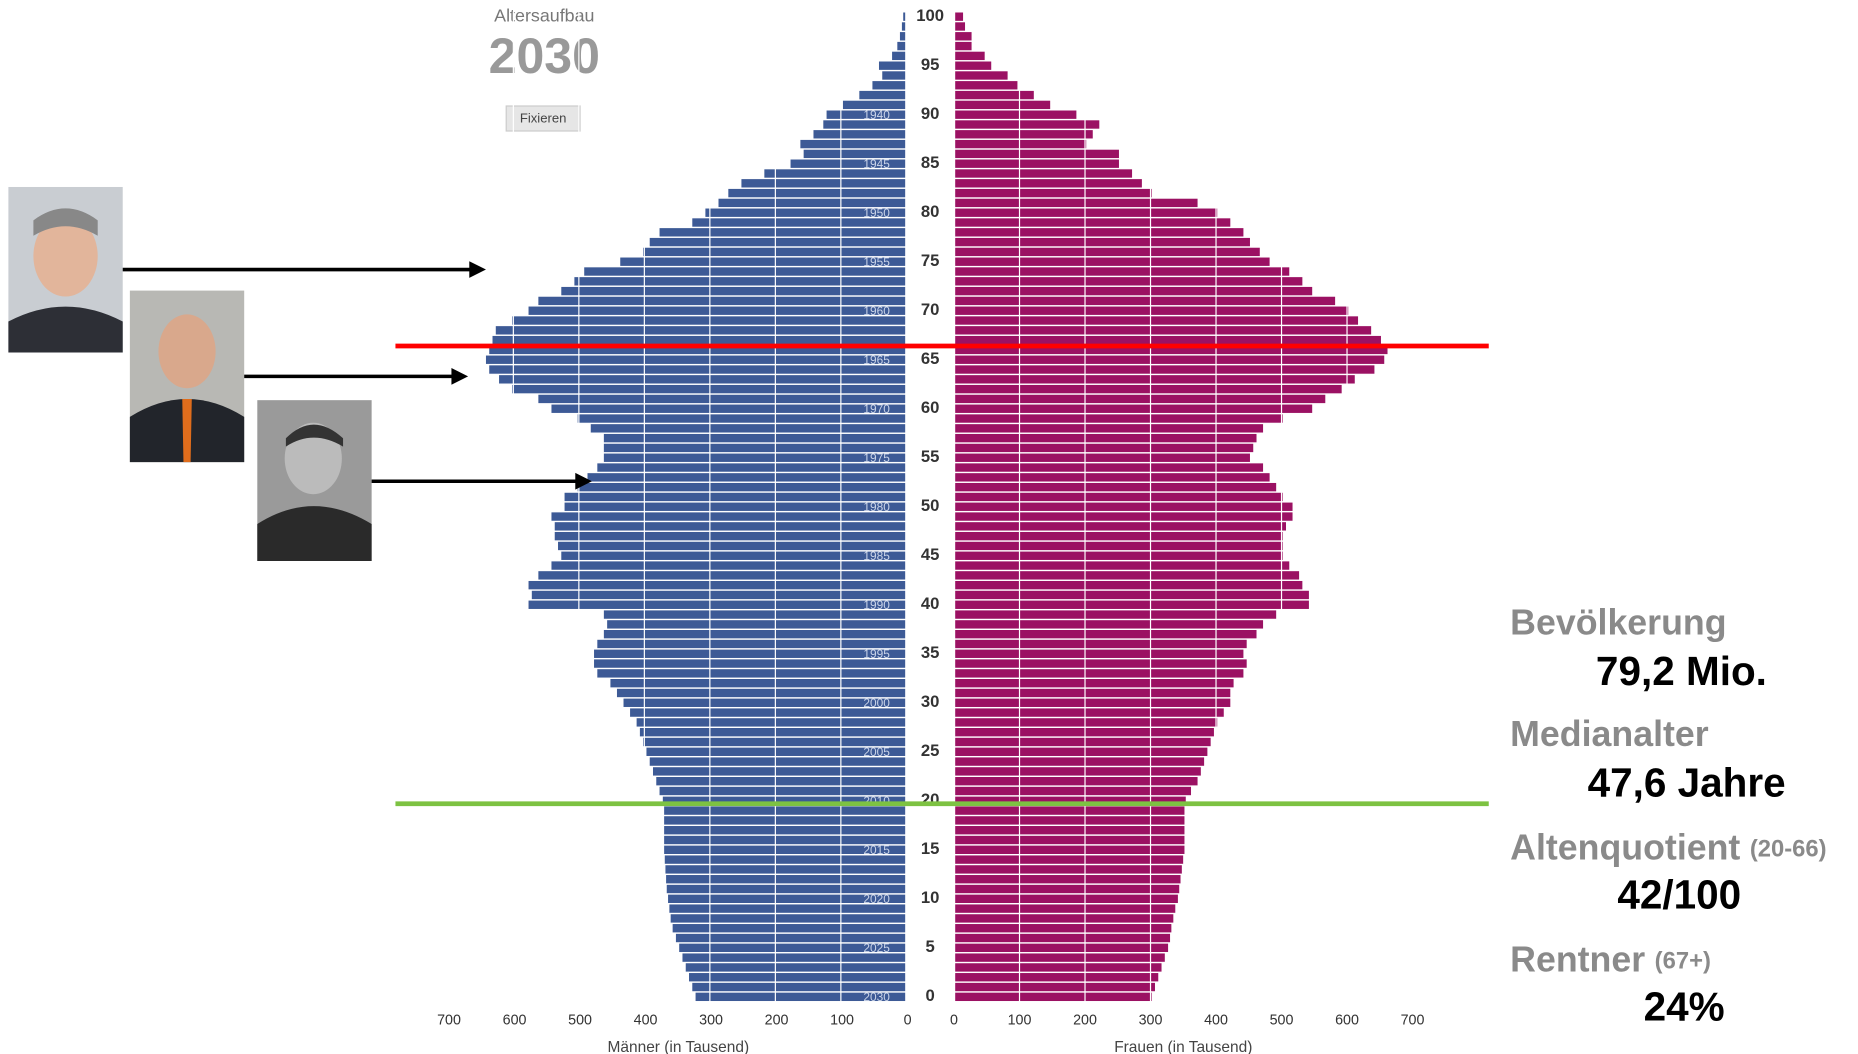 This screenshot has height=1054, width=1858. Describe the element at coordinates (1618, 623) in the screenshot. I see `stat-label: Bevölkerung` at that location.